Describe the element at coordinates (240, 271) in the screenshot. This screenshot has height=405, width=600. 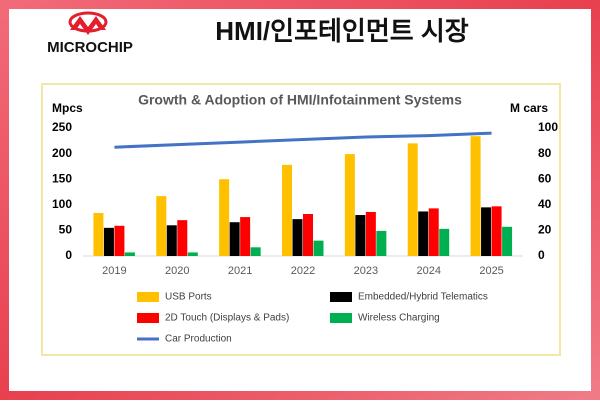
I see `x-tick-label: 2021` at that location.